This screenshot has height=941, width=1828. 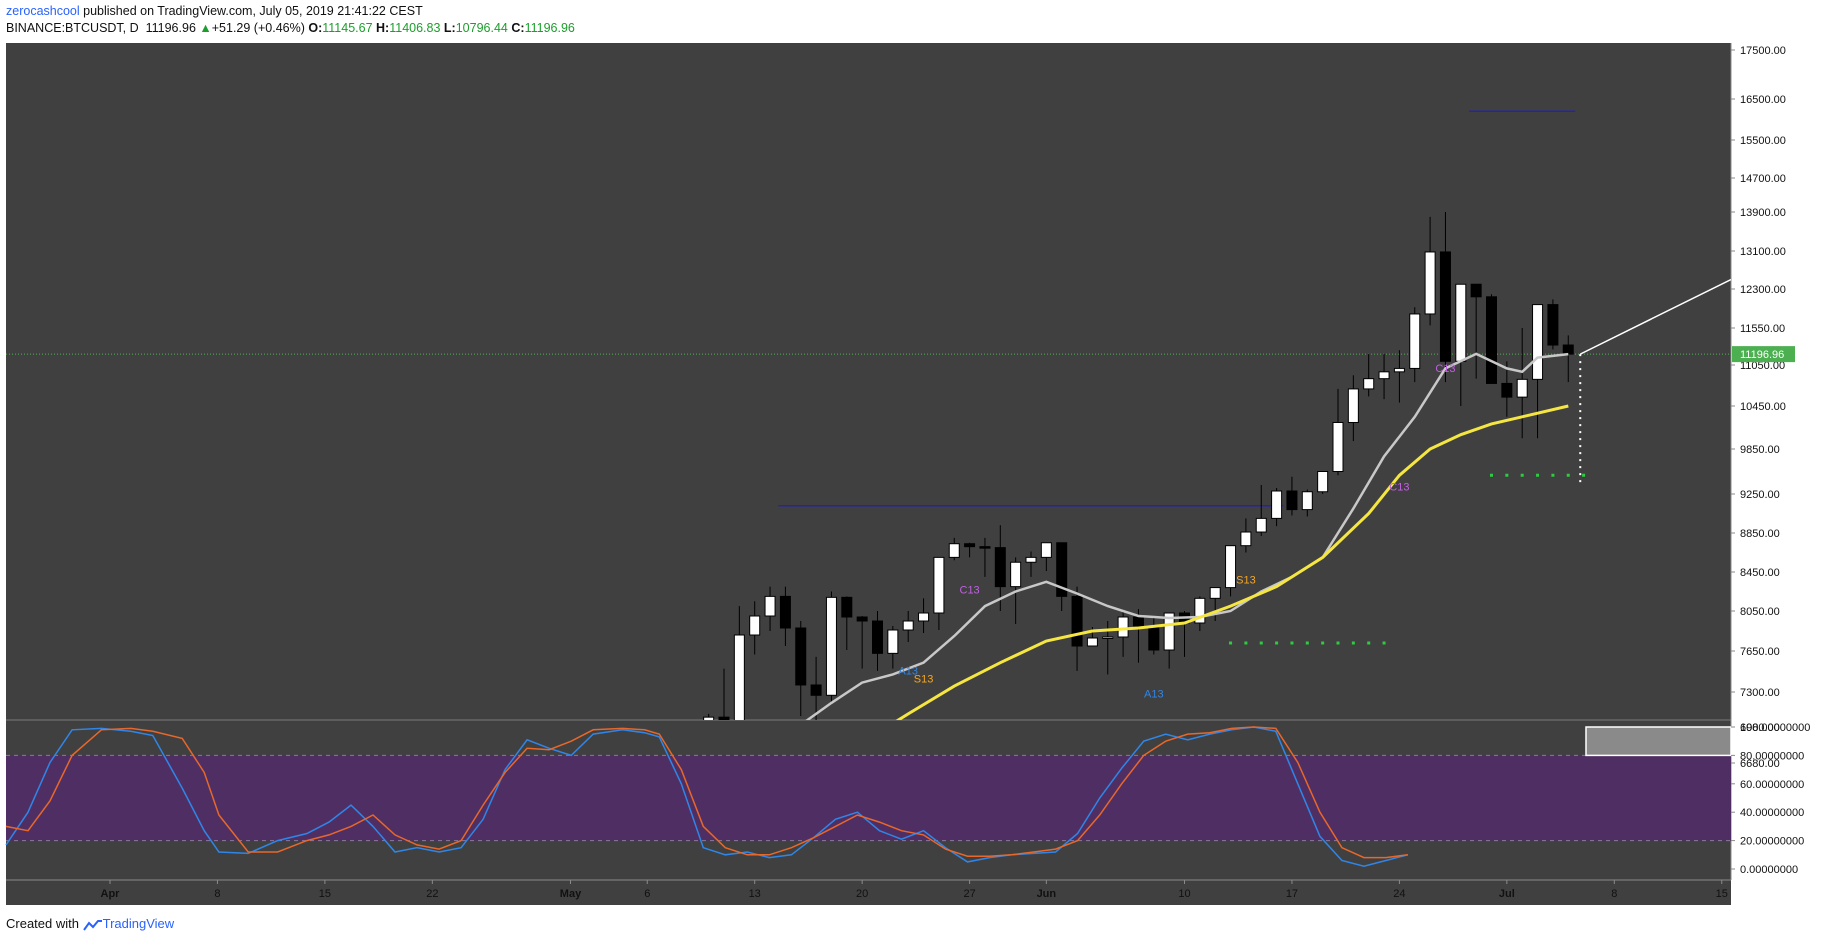 I want to click on stochastic-band, so click(x=868, y=798).